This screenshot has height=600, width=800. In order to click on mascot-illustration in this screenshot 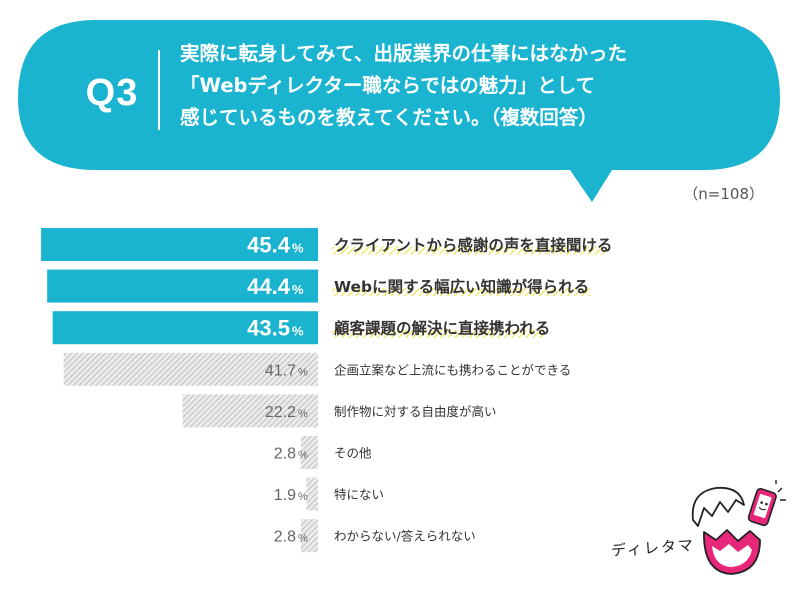, I will do `click(738, 527)`.